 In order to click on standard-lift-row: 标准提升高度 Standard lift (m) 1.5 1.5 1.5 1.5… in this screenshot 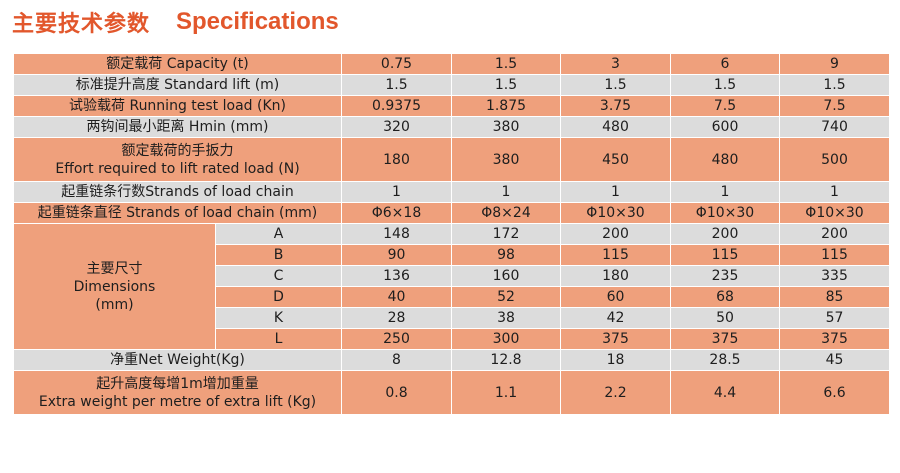, I will do `click(451, 85)`.